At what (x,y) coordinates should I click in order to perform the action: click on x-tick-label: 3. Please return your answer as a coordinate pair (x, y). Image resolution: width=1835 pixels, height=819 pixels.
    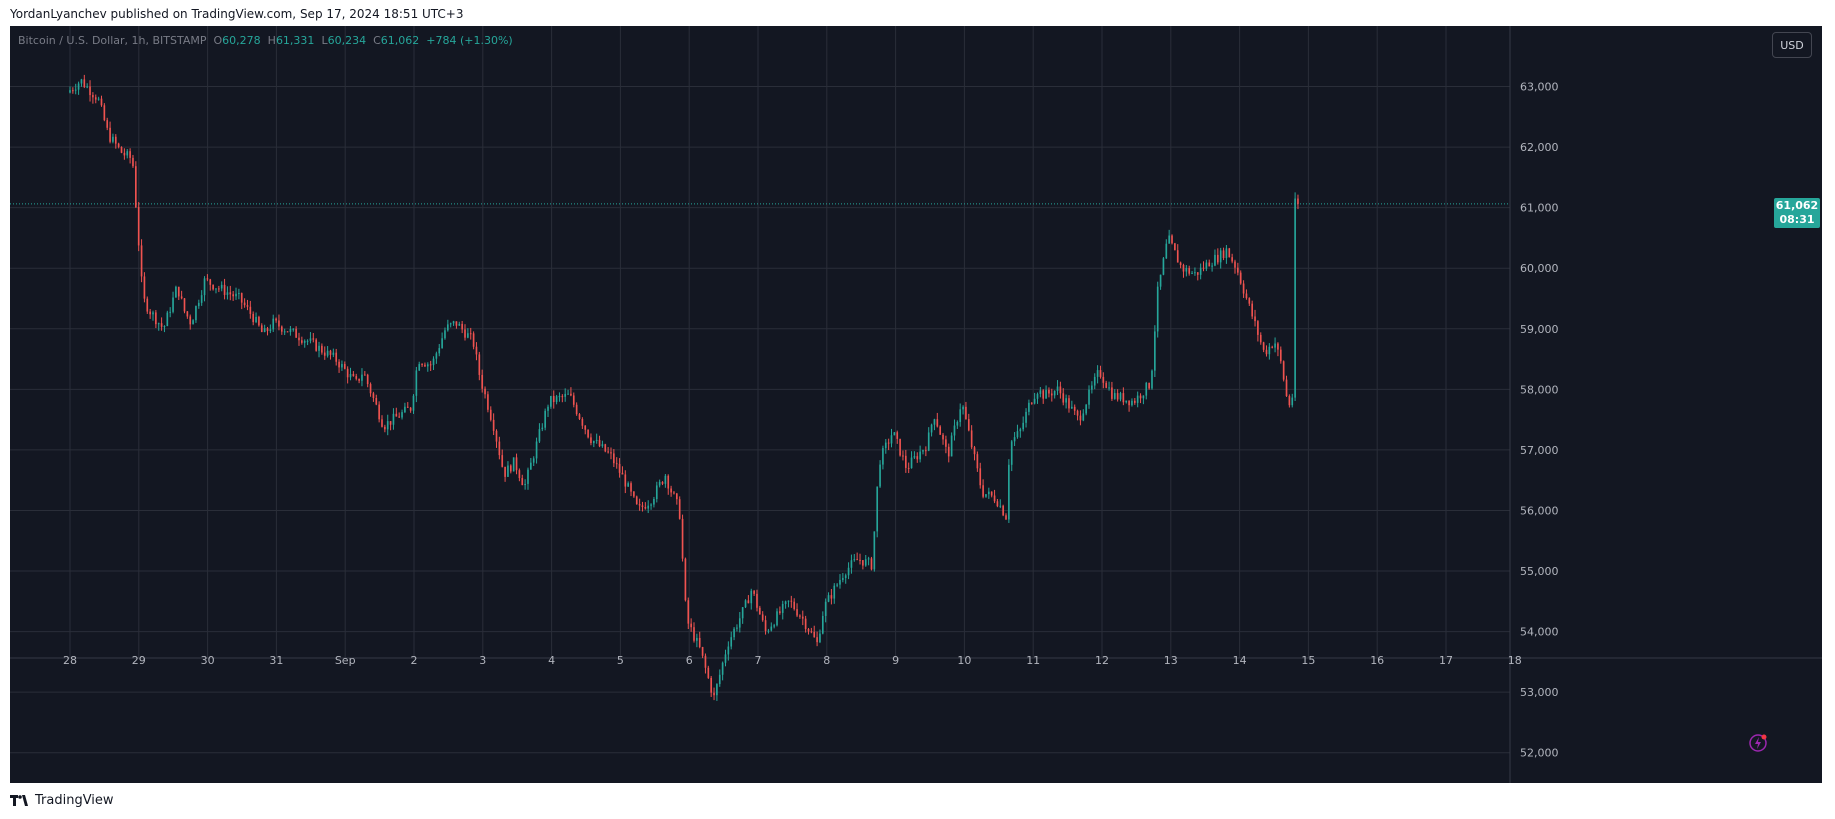
    Looking at the image, I should click on (482, 660).